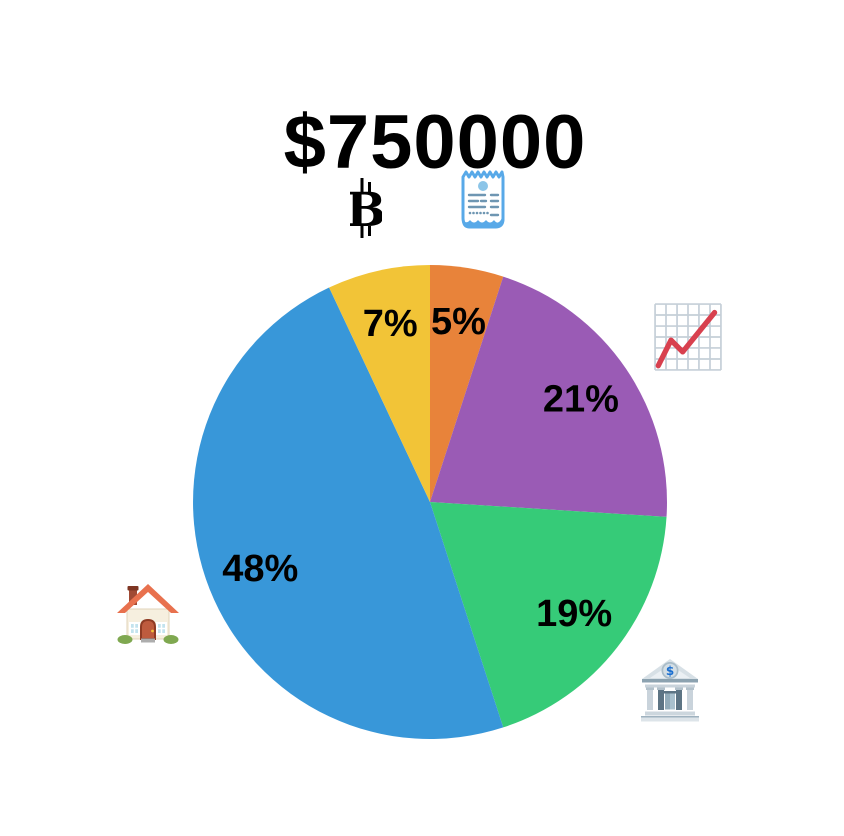 Image resolution: width=844 pixels, height=836 pixels. Describe the element at coordinates (670, 717) in the screenshot. I see `bank-step-line` at that location.